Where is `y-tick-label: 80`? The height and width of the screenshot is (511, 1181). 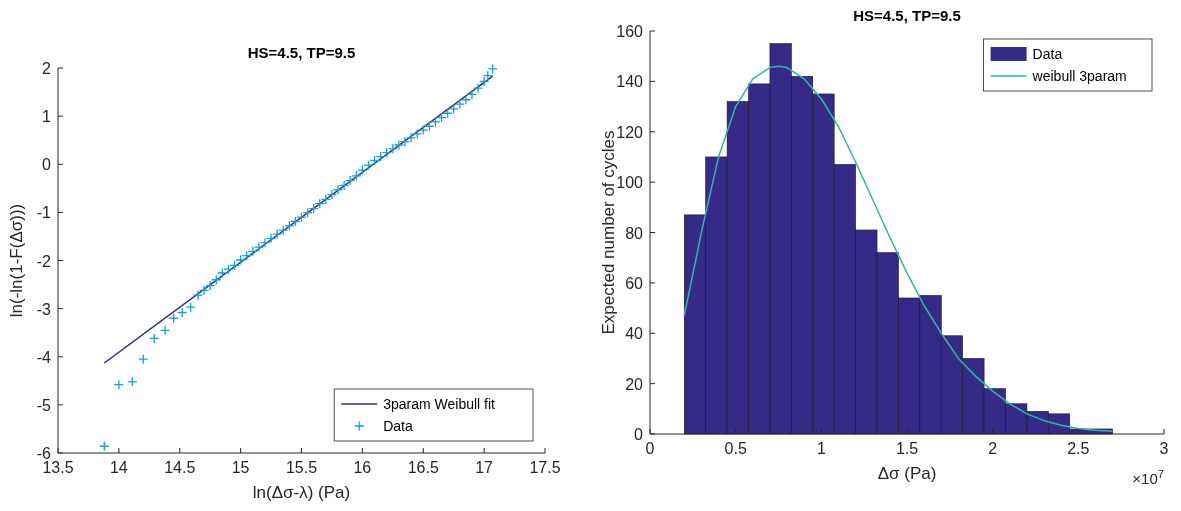 y-tick-label: 80 is located at coordinates (634, 233).